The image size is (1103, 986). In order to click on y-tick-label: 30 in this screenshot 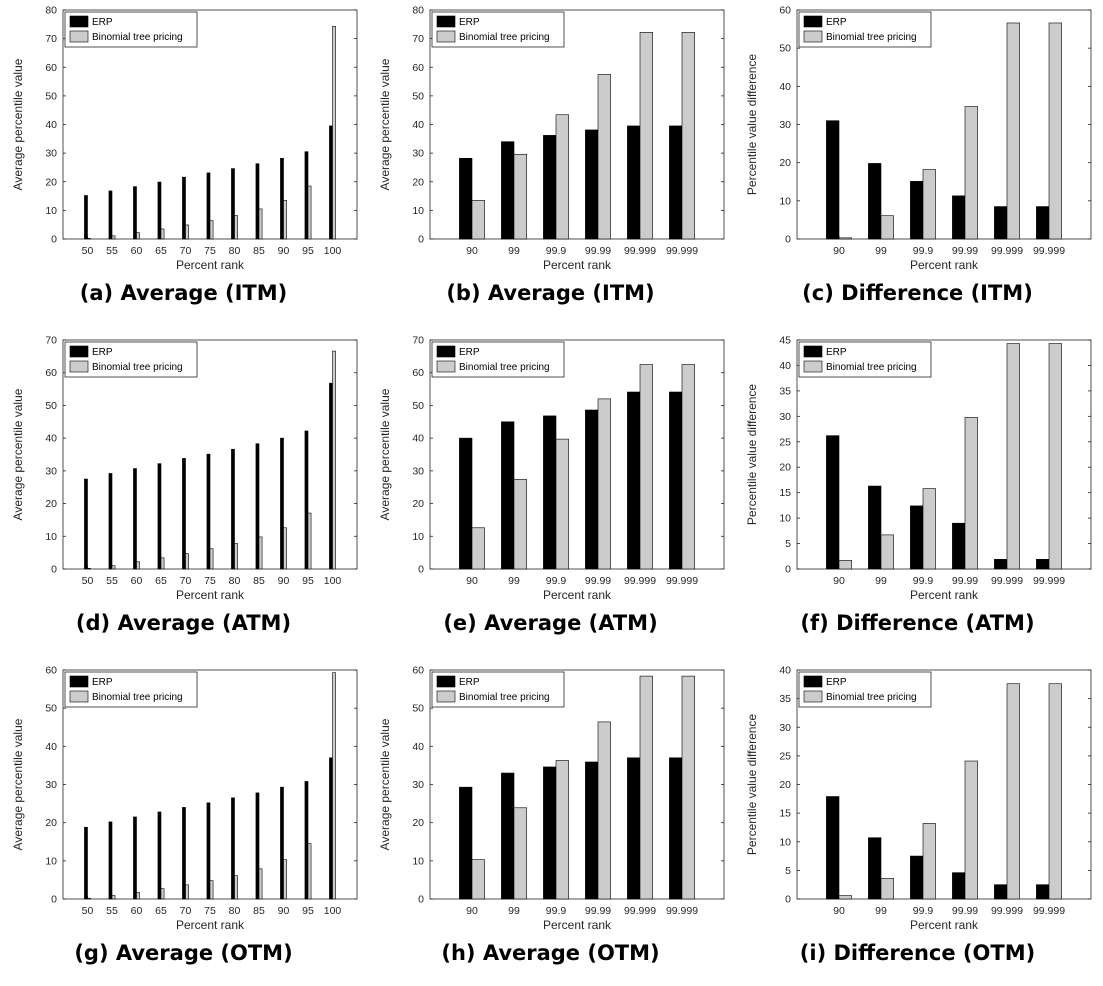, I will do `click(785, 417)`.